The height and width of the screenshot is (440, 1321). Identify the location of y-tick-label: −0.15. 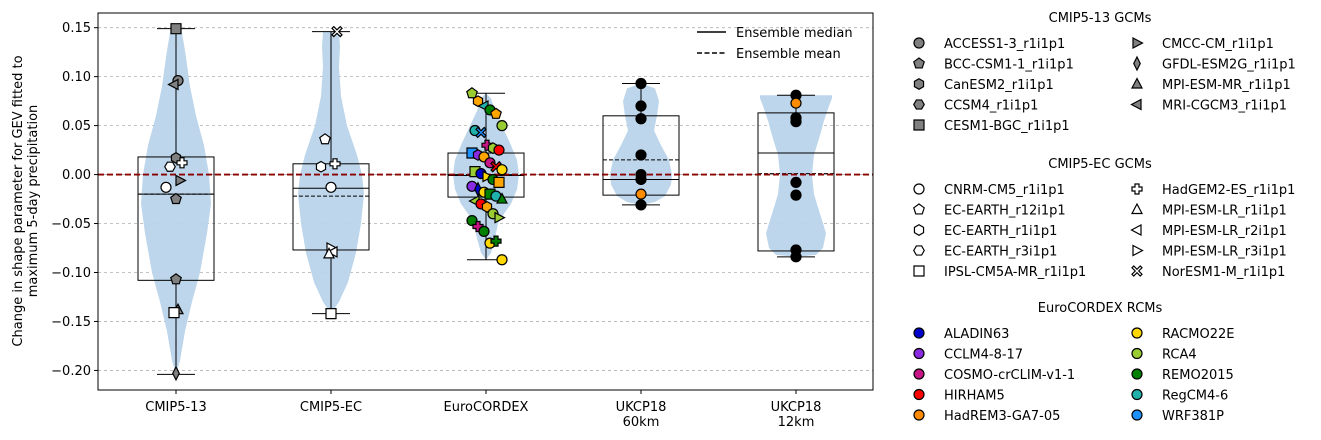
(71, 322).